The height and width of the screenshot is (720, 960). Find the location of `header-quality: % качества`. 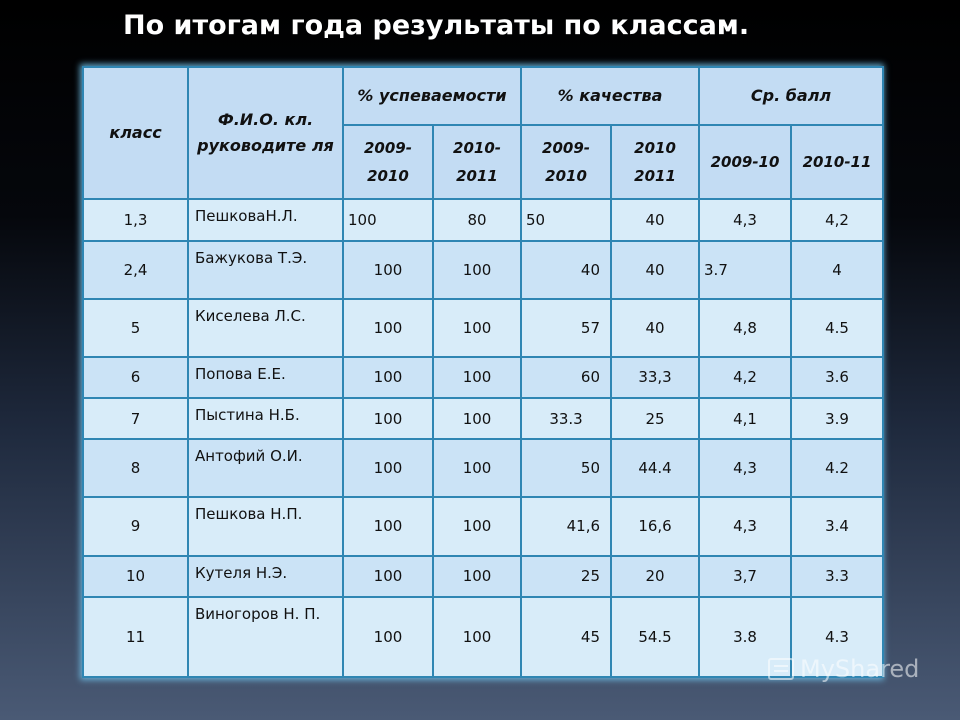

header-quality: % качества is located at coordinates (610, 96).